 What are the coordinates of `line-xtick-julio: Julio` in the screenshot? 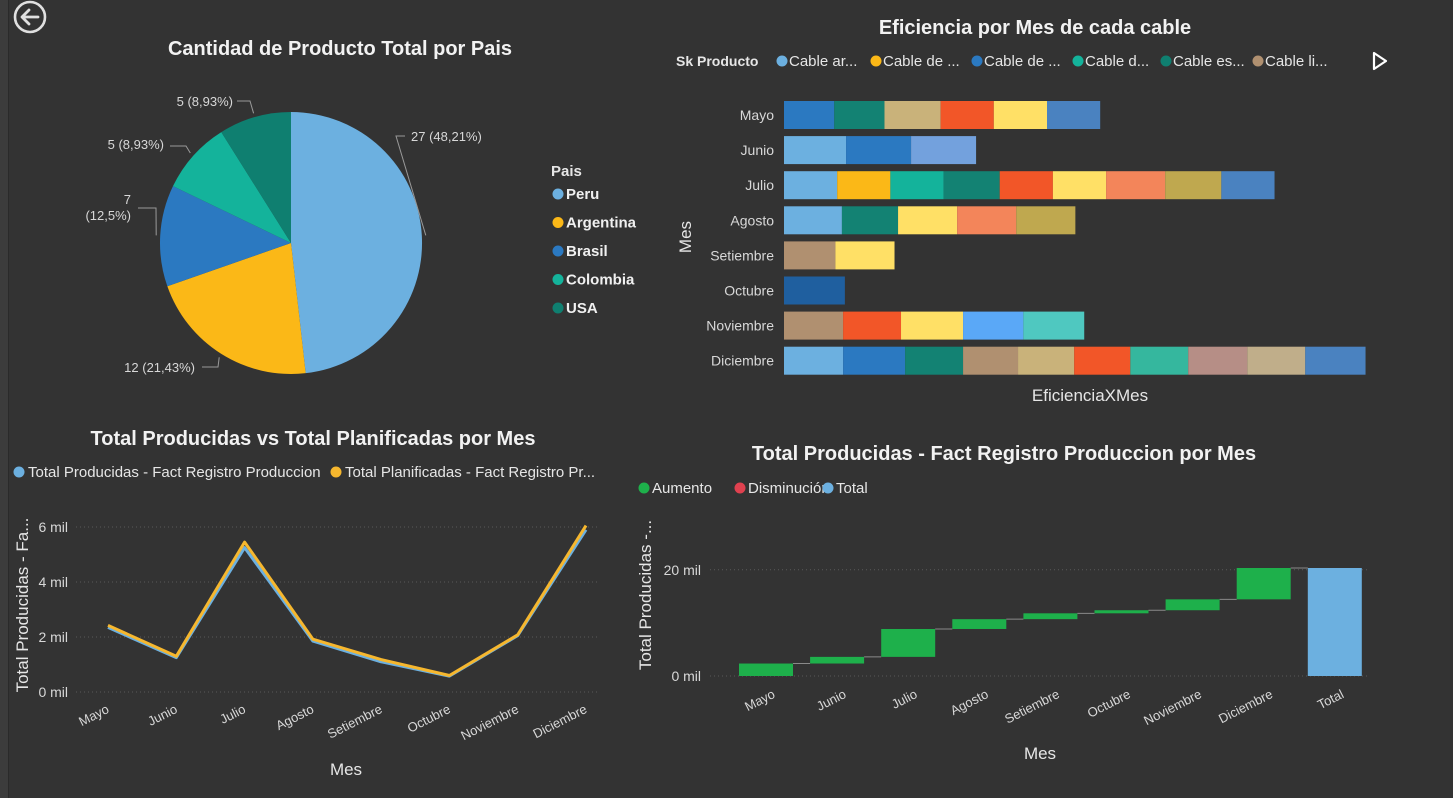 It's located at (232, 714).